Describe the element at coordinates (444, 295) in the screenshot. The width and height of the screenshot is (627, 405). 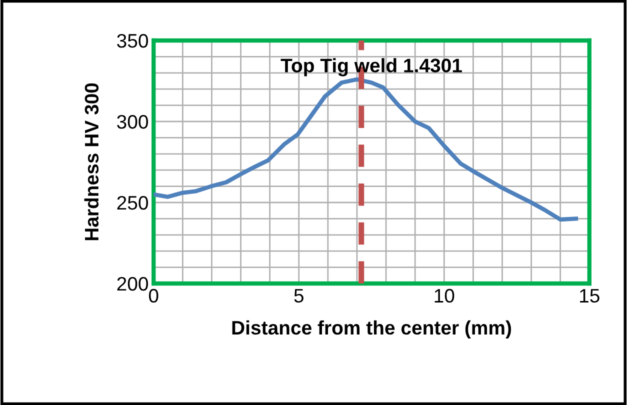
I see `x-tick-label: 10` at that location.